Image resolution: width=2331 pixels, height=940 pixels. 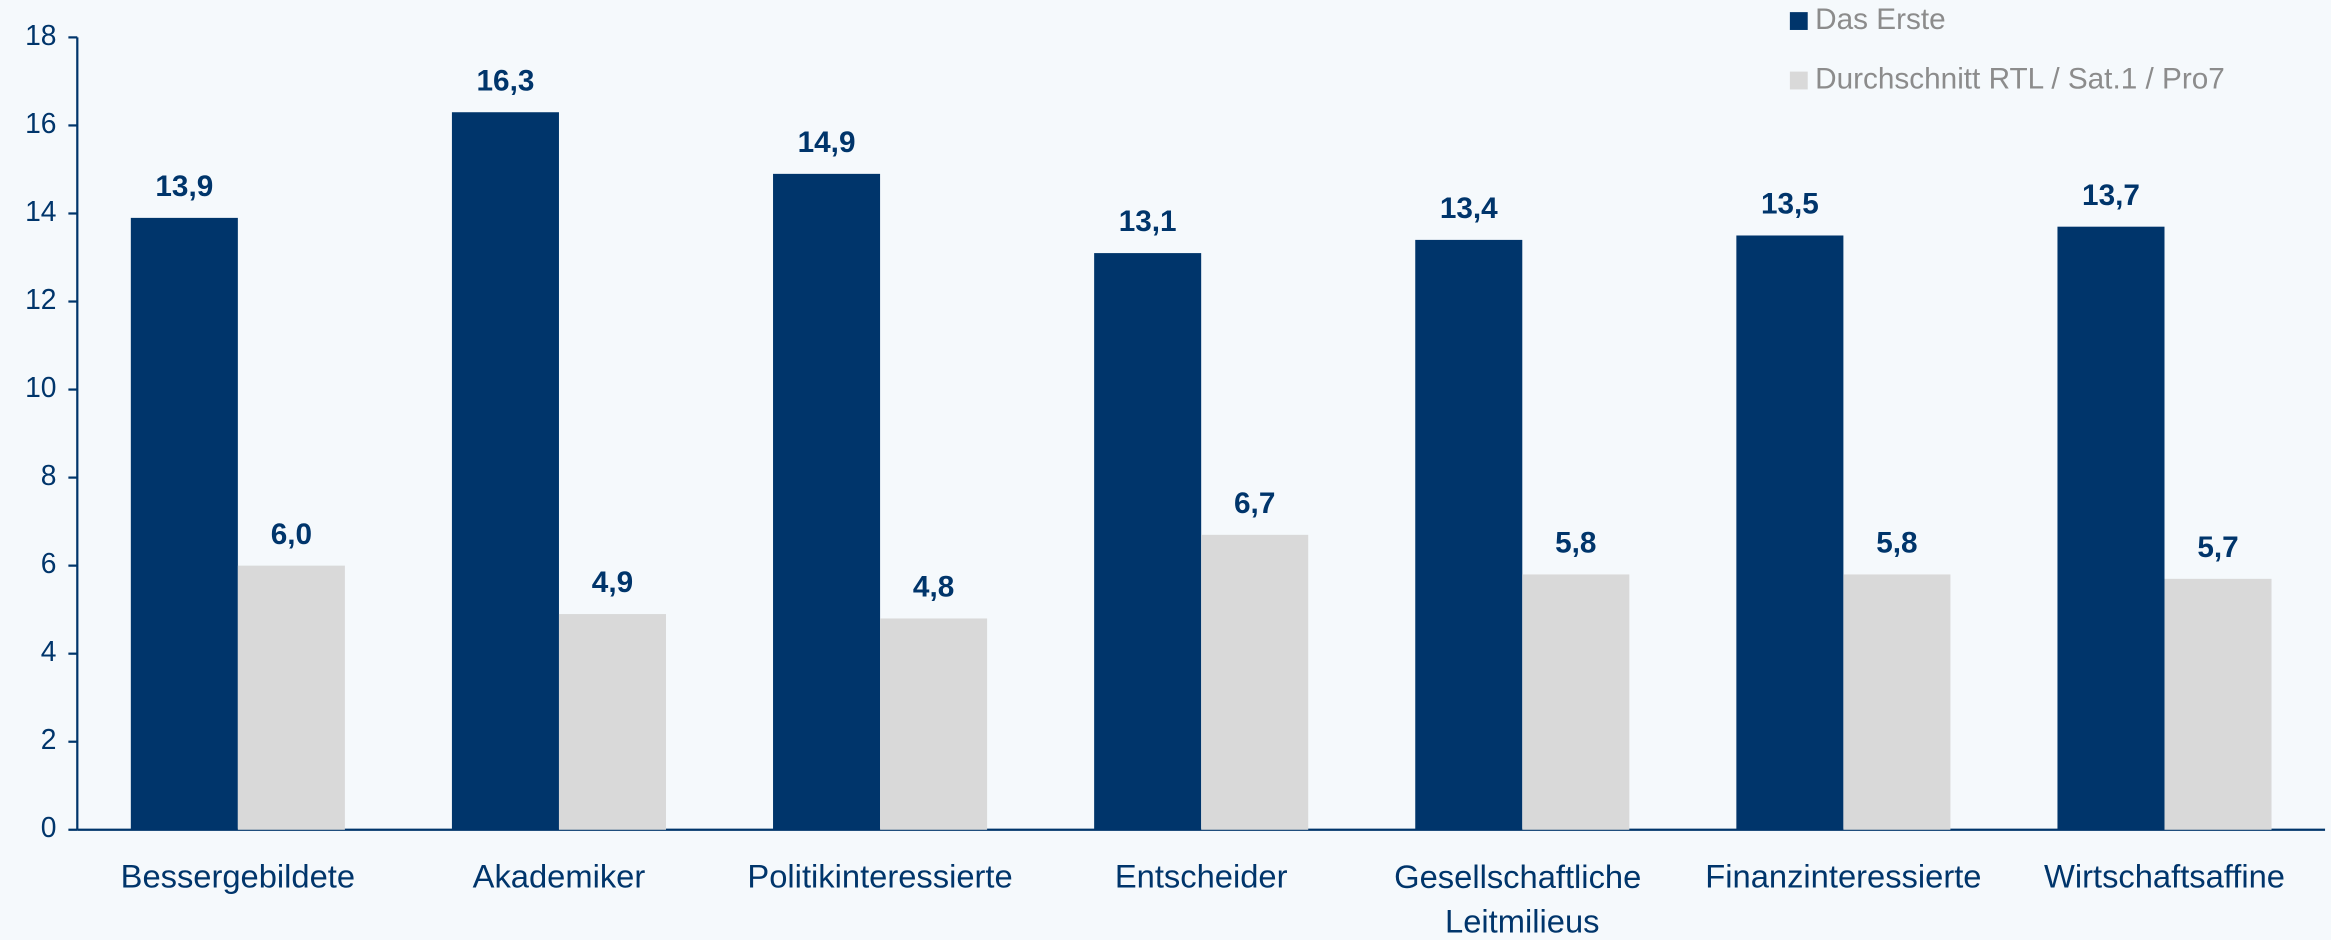 What do you see at coordinates (2111, 195) in the screenshot?
I see `value-label: 13,7` at bounding box center [2111, 195].